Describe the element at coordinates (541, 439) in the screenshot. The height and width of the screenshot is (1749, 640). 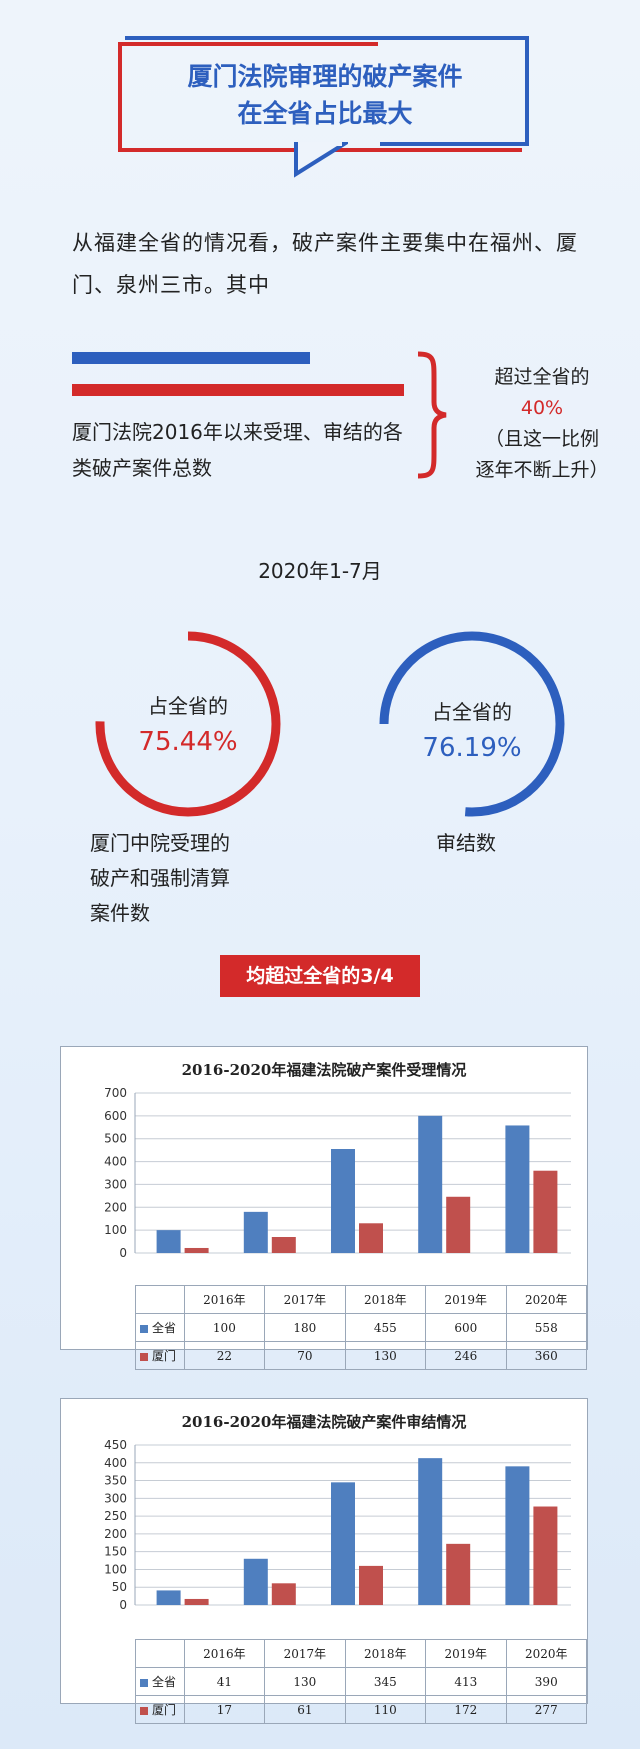
I see `stat-line3: （且这一比例` at that location.